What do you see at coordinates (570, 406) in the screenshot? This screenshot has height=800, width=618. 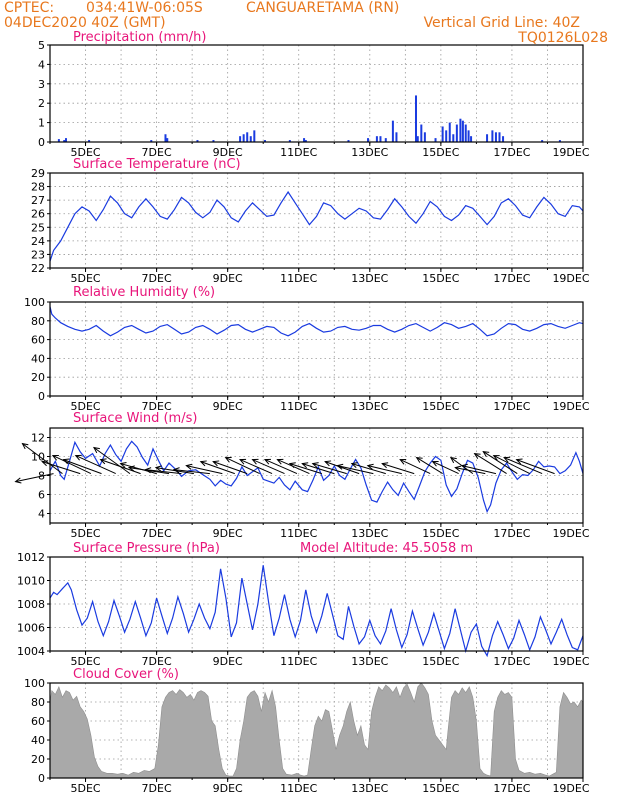 I see `humidity-x-tick-label: 19DEC` at bounding box center [570, 406].